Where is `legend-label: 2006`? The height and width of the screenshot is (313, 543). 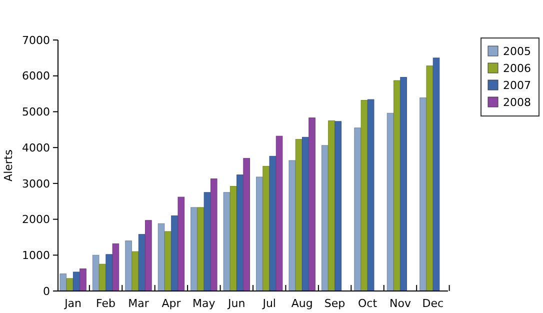 legend-label: 2006 is located at coordinates (517, 68).